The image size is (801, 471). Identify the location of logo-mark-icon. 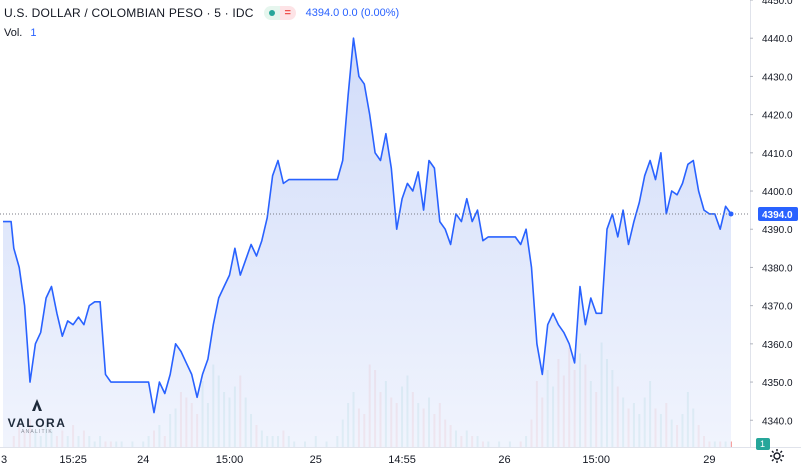
(37, 405).